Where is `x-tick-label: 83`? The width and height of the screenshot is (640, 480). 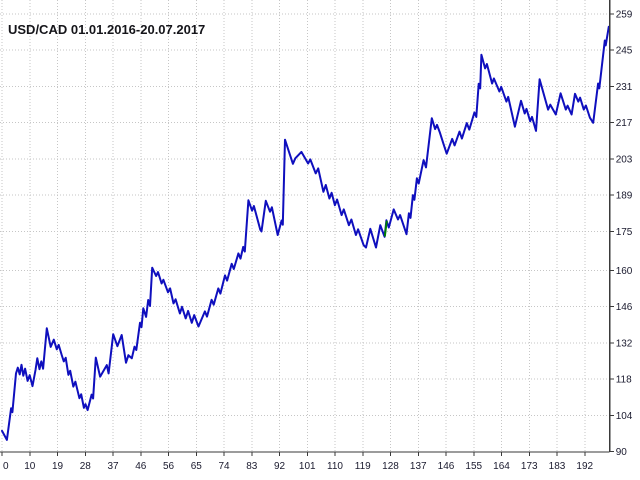 x-tick-label: 83 is located at coordinates (252, 466).